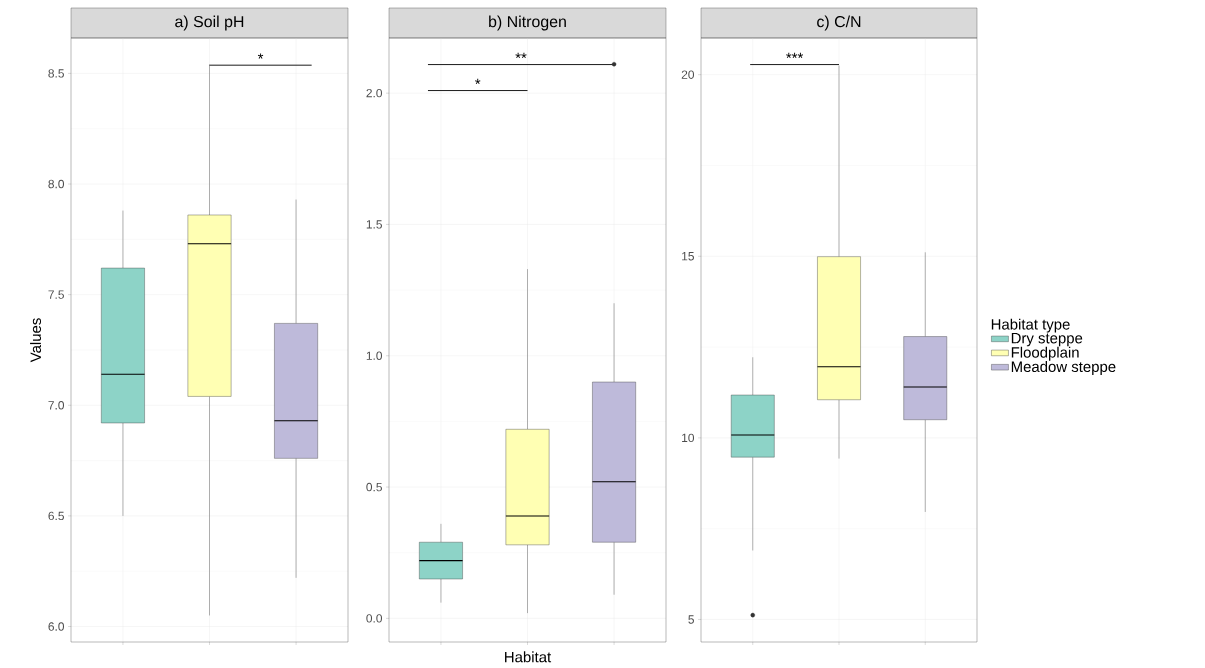  Describe the element at coordinates (56, 184) in the screenshot. I see `y-tick-label: 8.0` at that location.